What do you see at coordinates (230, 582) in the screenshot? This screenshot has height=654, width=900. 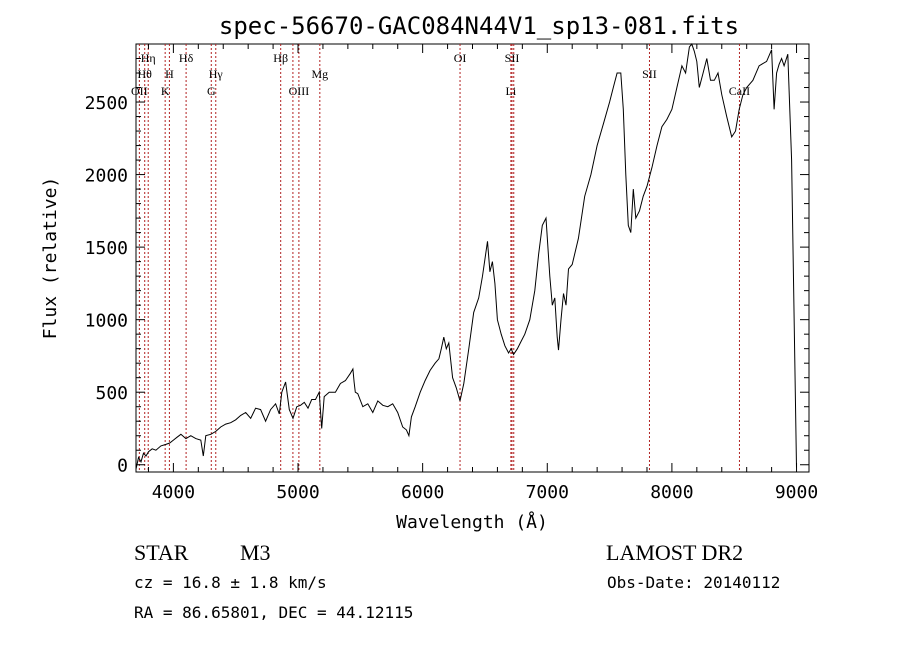 I see `redshift-text: cz = 16.8 ± 1.8 km/s` at bounding box center [230, 582].